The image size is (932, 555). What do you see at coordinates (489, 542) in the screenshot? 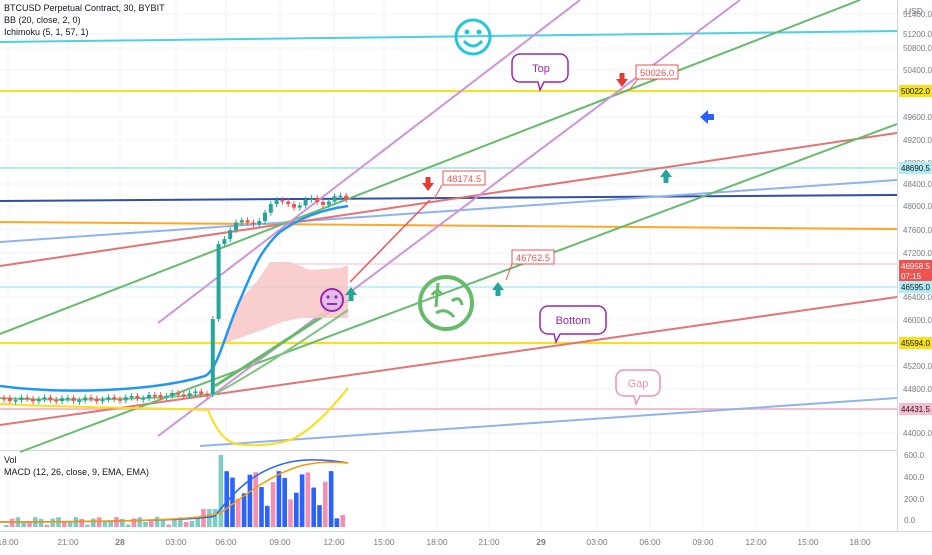
I see `time-tick-label: 21:00` at bounding box center [489, 542].